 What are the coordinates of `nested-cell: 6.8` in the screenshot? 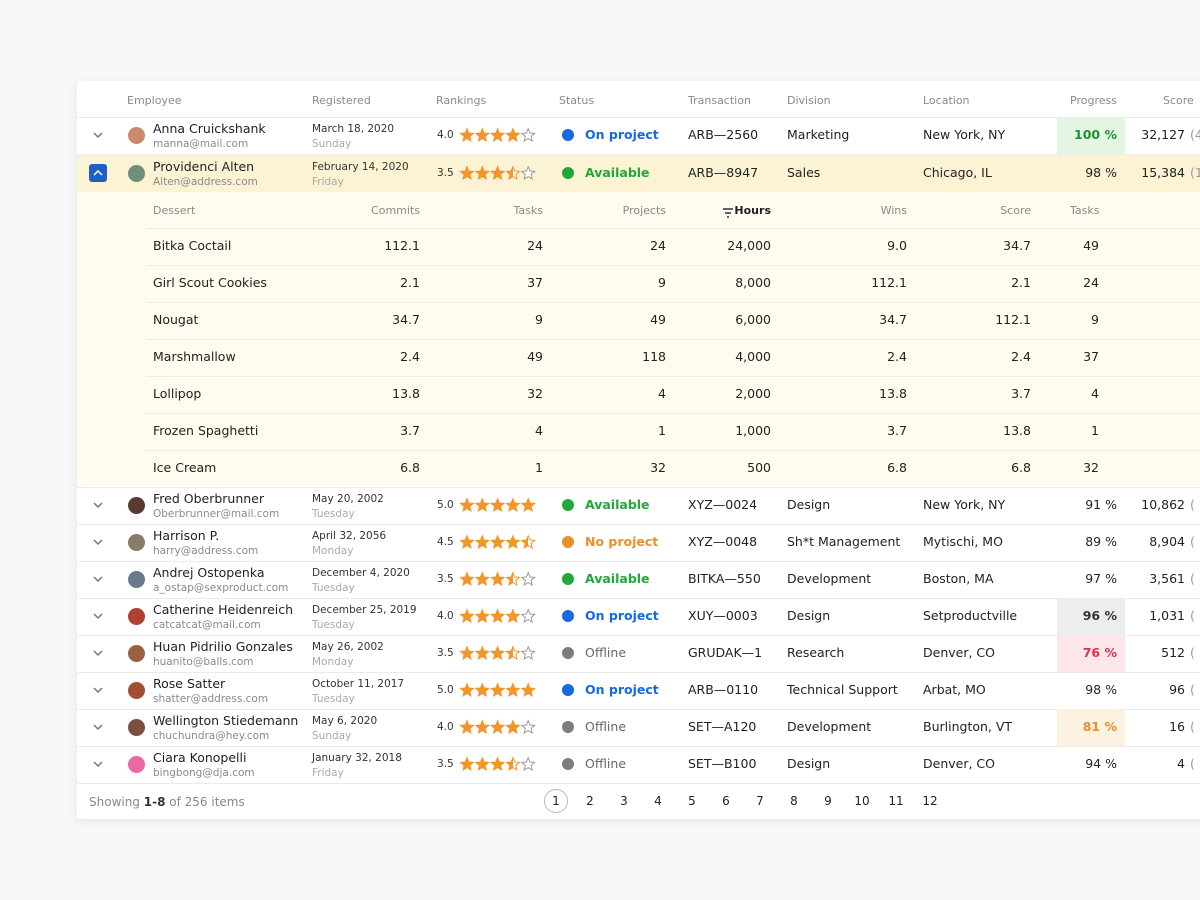 It's located at (897, 467).